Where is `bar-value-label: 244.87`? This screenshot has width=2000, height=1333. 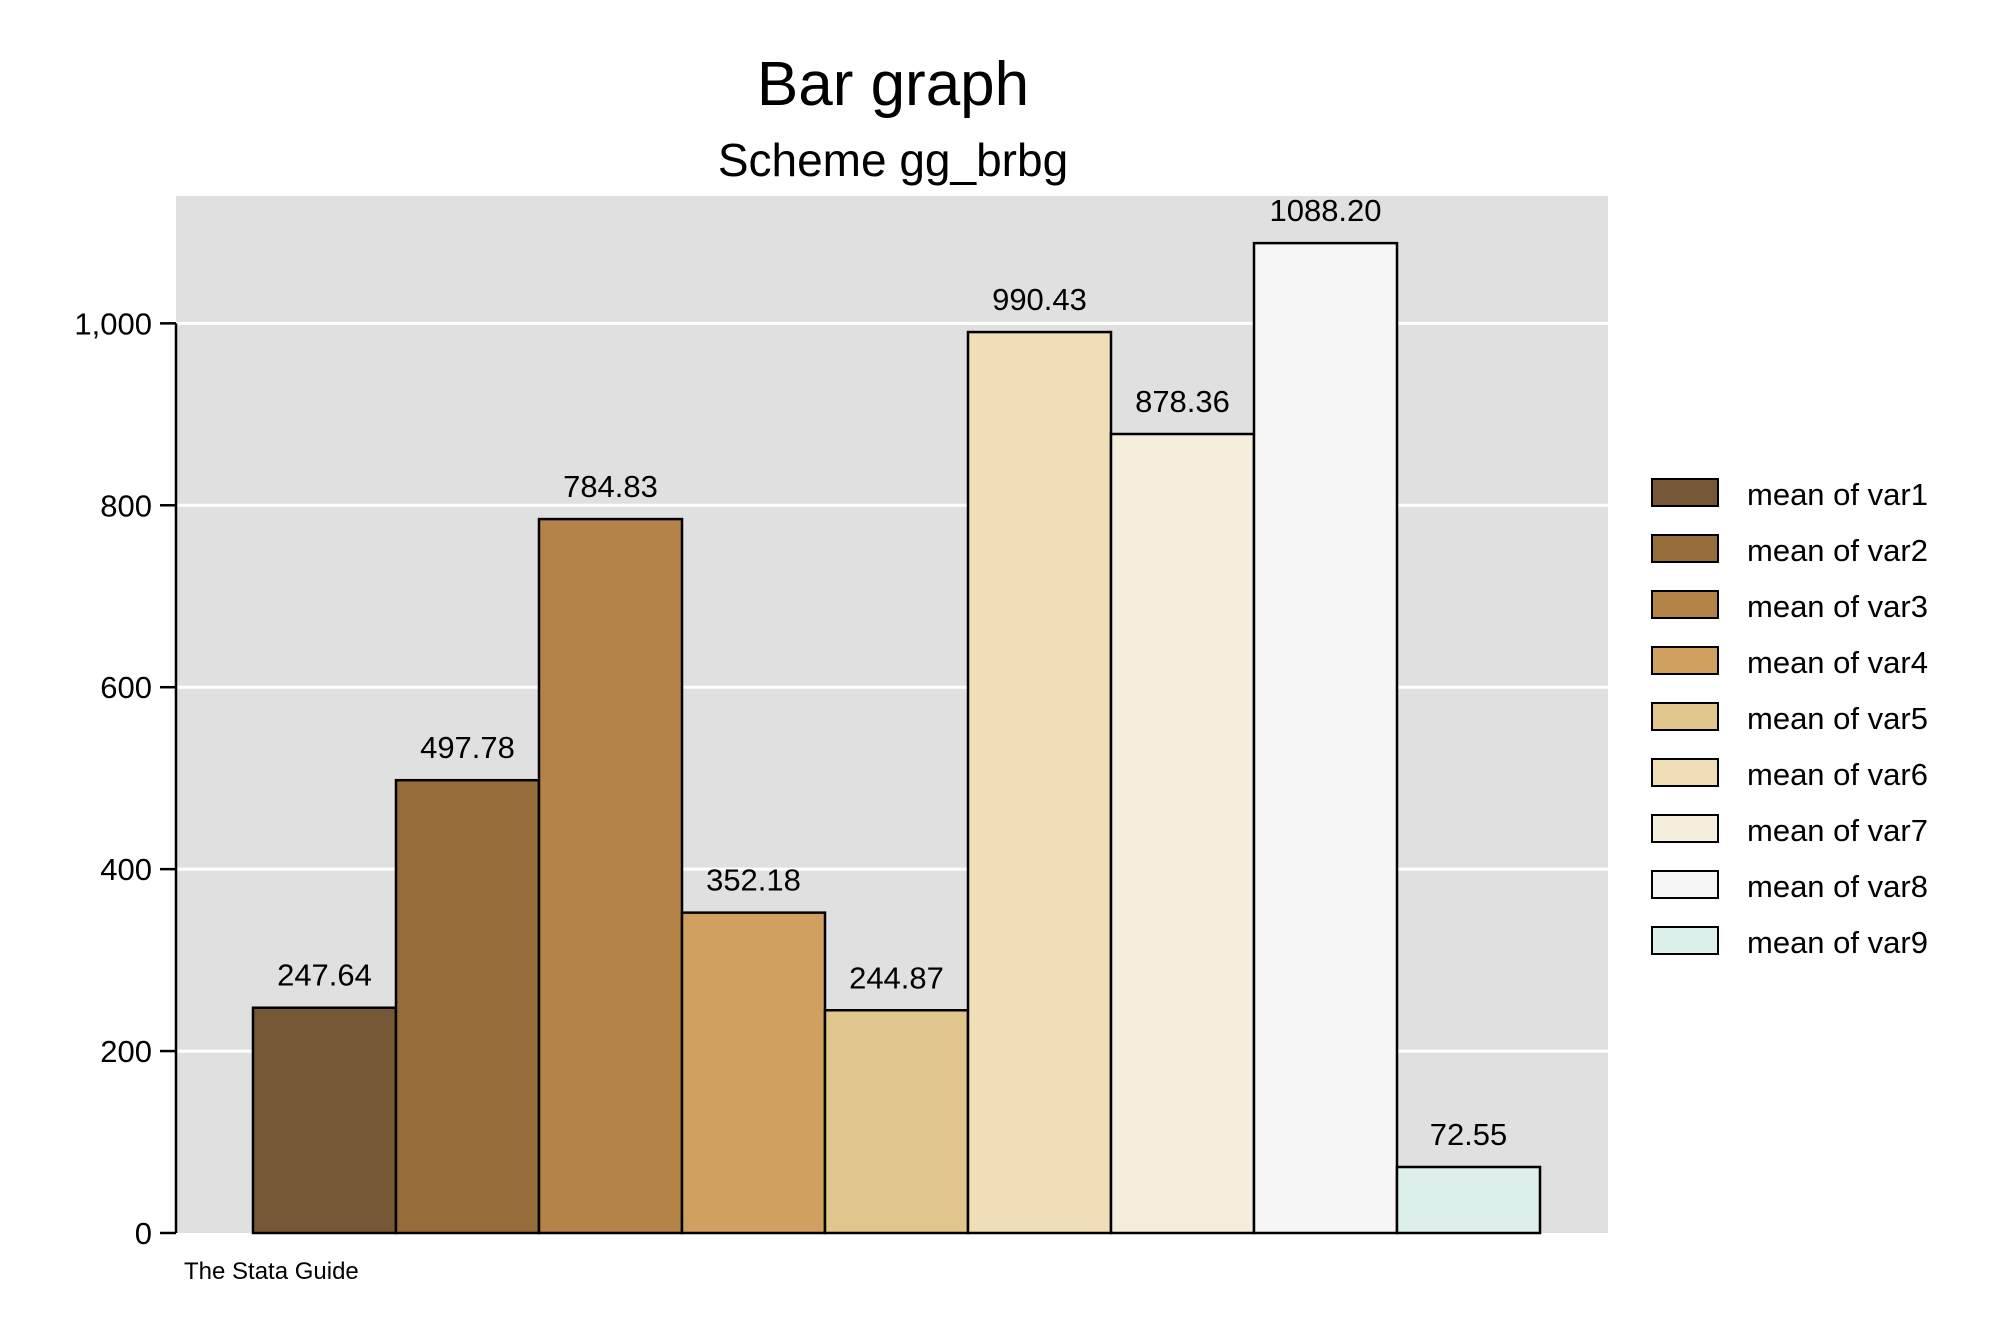
bar-value-label: 244.87 is located at coordinates (896, 977).